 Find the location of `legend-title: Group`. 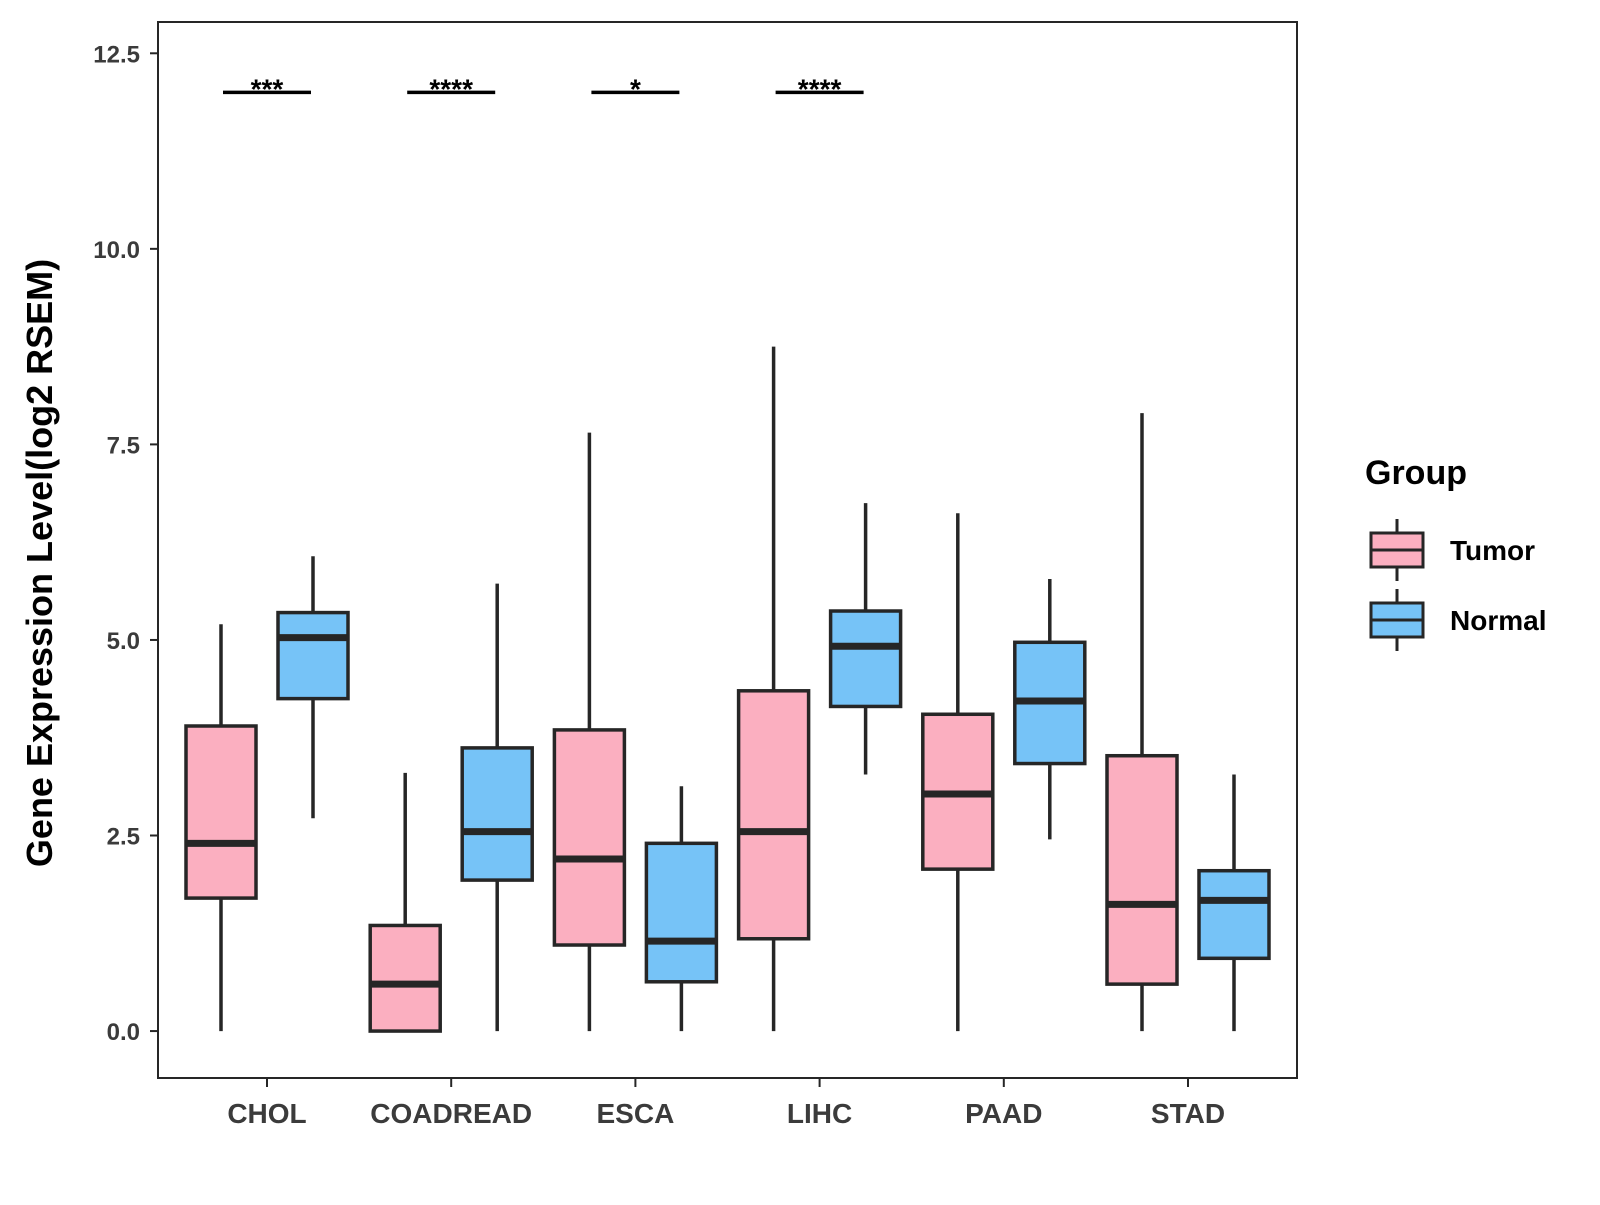

legend-title: Group is located at coordinates (1416, 473).